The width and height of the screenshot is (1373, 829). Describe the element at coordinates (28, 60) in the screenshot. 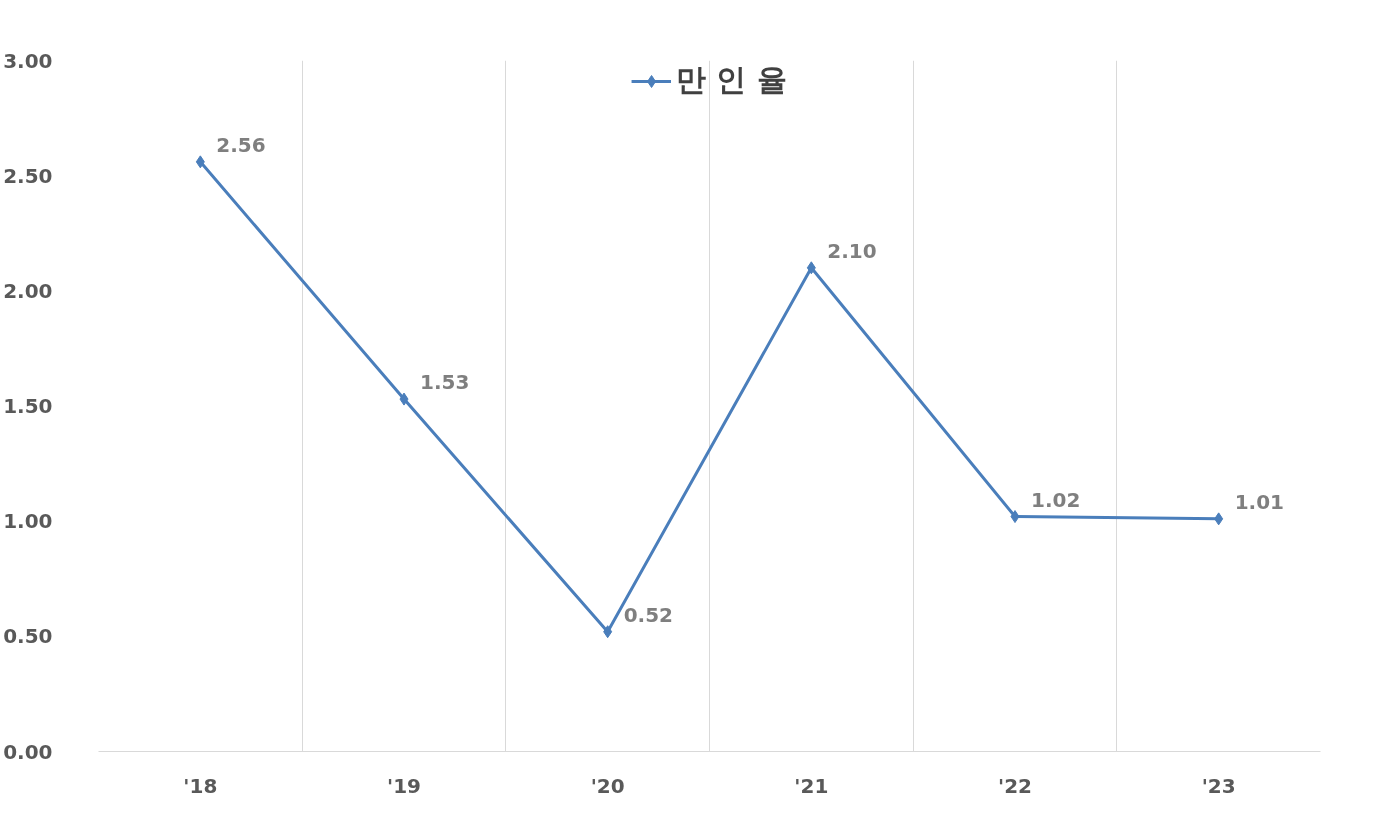

I see `y-tick-label: 3.00` at that location.